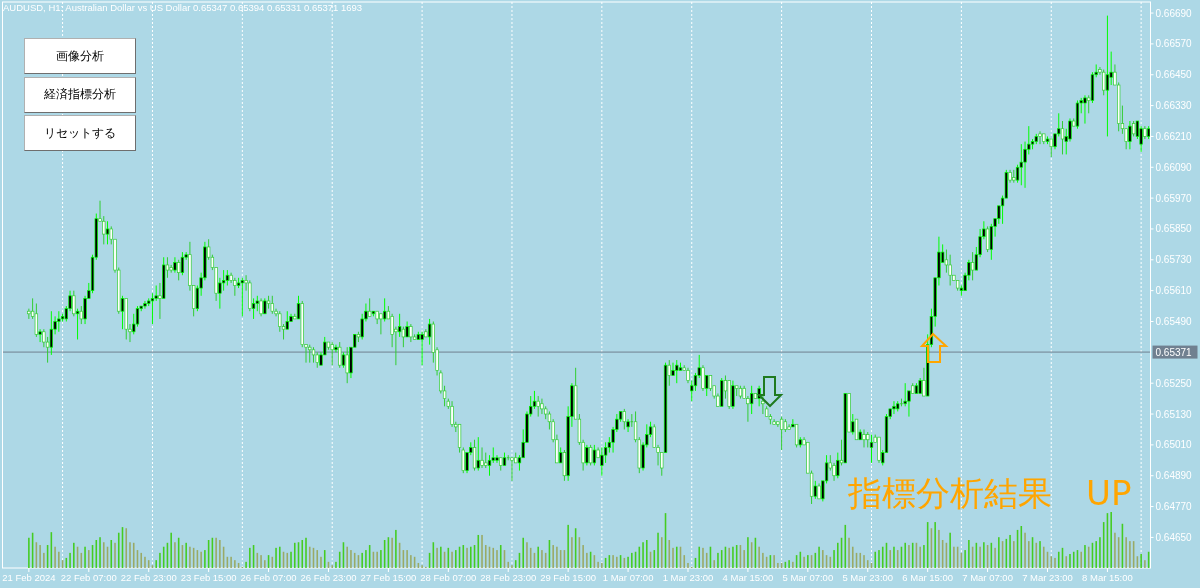  Describe the element at coordinates (1173, 321) in the screenshot. I see `y-tick-label: 0.65490` at that location.